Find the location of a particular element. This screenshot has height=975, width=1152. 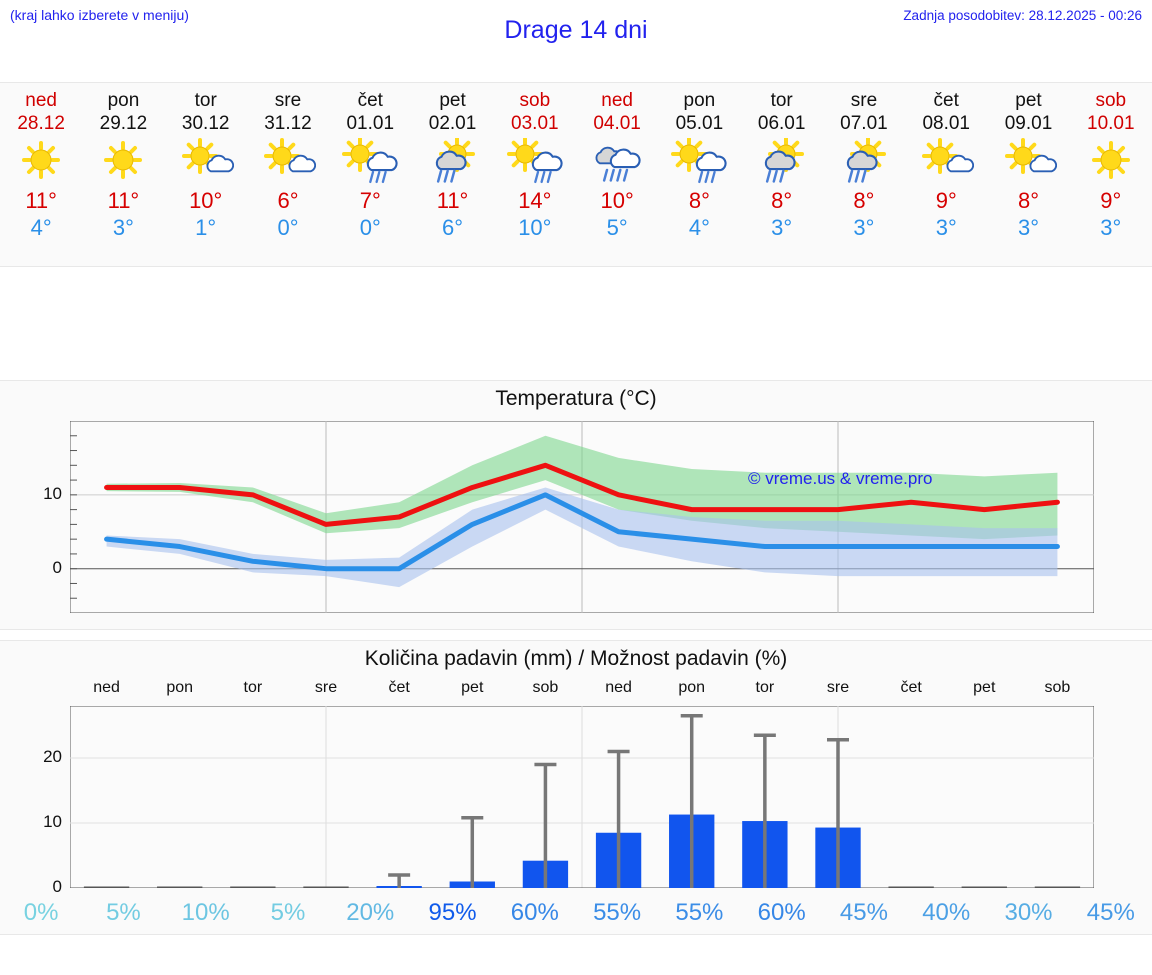

cloud-rain-icon is located at coordinates (617, 162).